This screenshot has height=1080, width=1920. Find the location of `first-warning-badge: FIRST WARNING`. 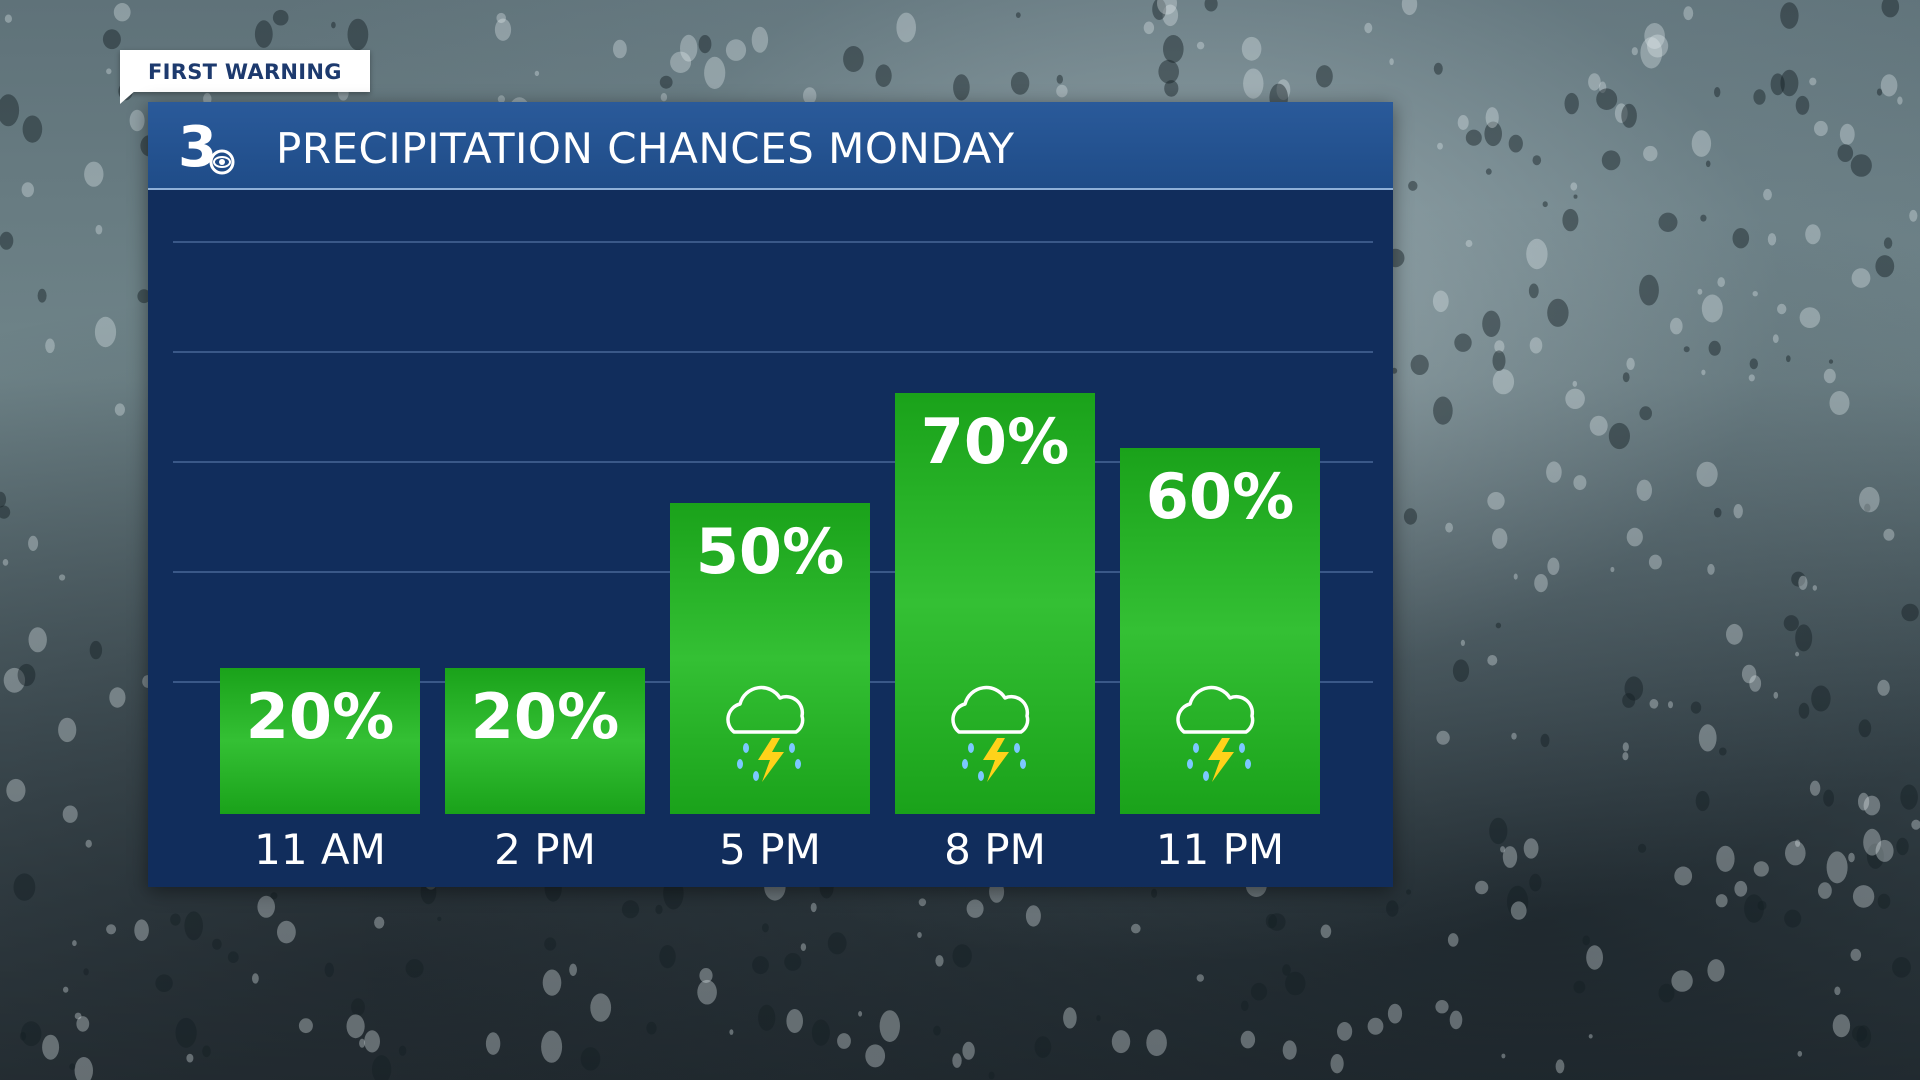

first-warning-badge: FIRST WARNING is located at coordinates (245, 71).